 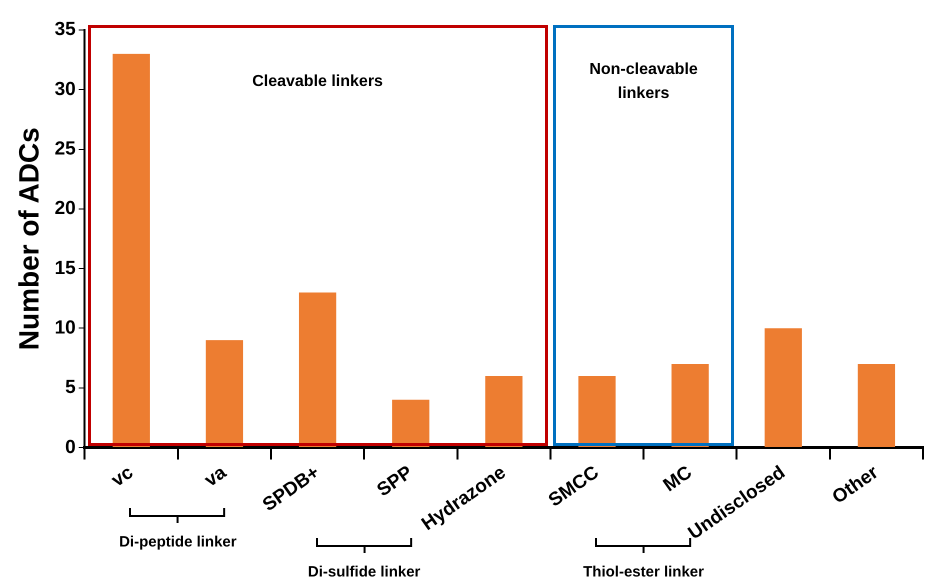 I want to click on x-tick-label: va, so click(x=215, y=477).